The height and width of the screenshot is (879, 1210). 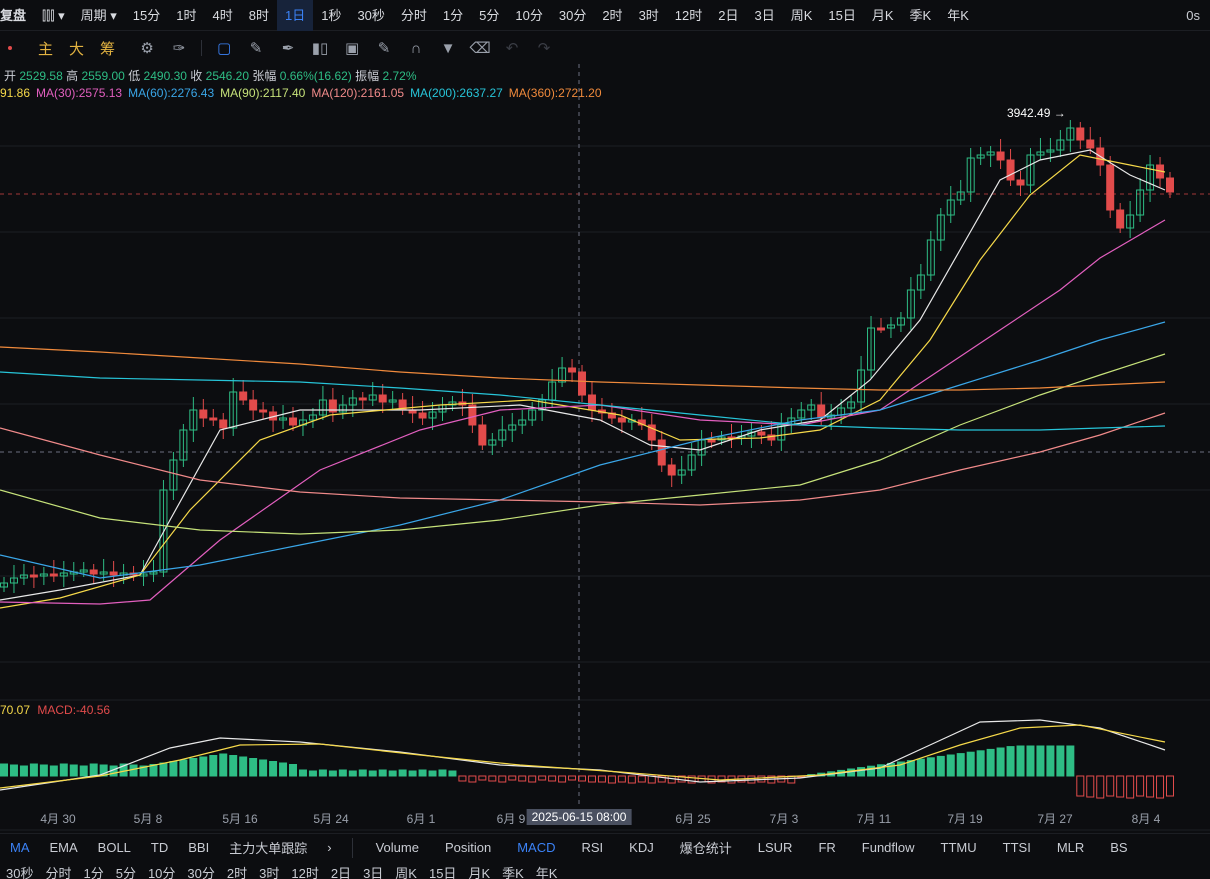 What do you see at coordinates (77, 49) in the screenshot?
I see `big-toggle: 大` at bounding box center [77, 49].